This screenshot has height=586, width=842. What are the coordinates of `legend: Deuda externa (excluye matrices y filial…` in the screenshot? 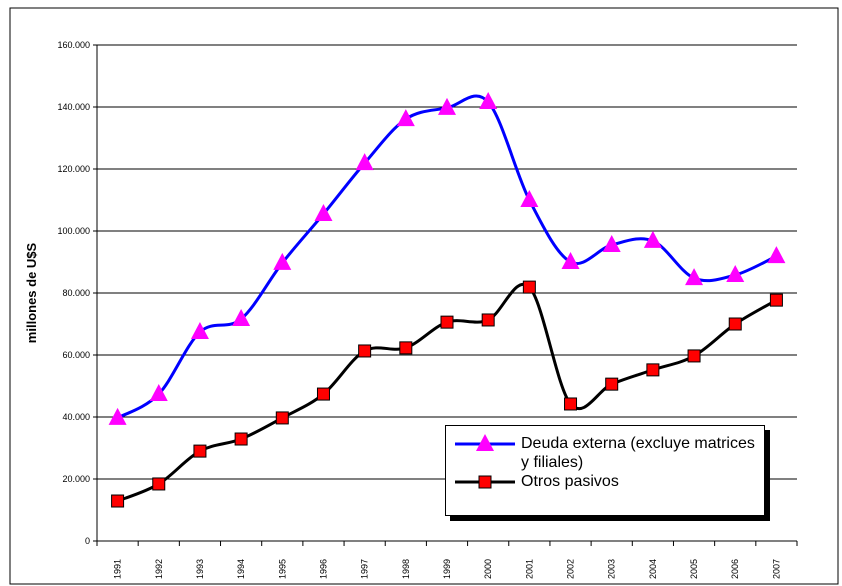 It's located at (605, 470).